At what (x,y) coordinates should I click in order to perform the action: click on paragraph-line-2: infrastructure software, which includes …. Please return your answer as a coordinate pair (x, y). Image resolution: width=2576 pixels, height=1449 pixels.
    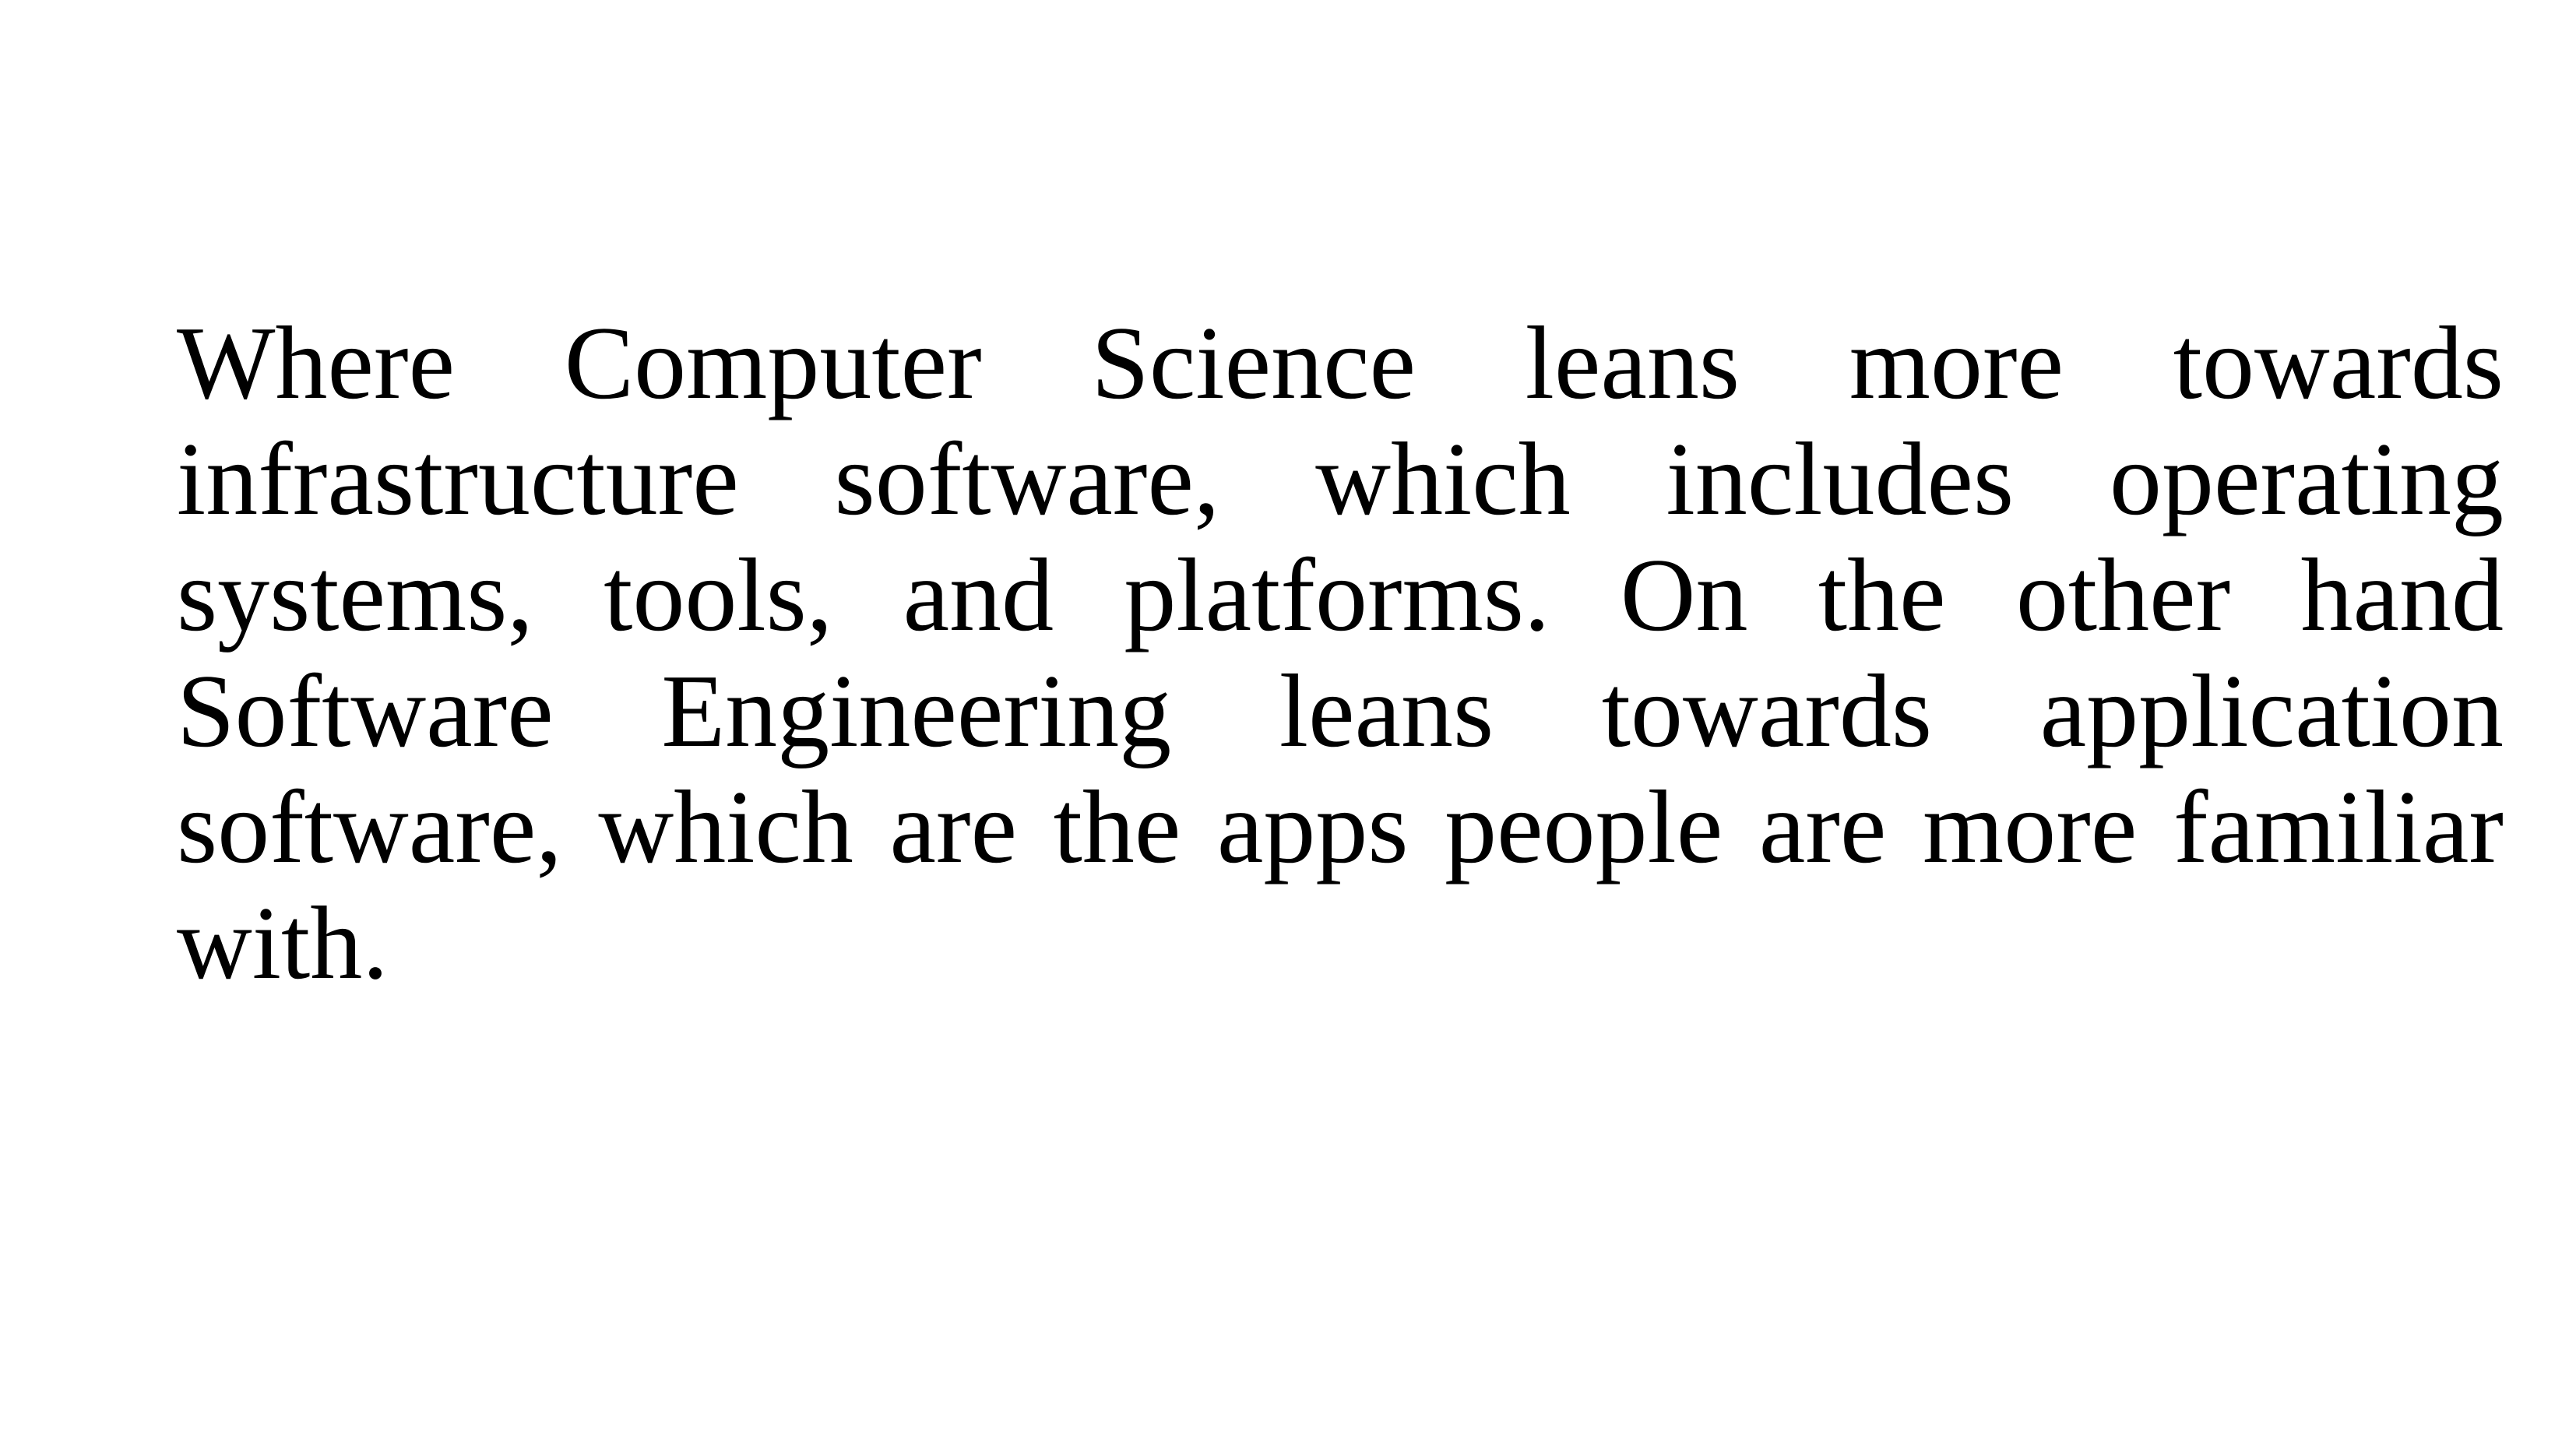
    Looking at the image, I should click on (1340, 478).